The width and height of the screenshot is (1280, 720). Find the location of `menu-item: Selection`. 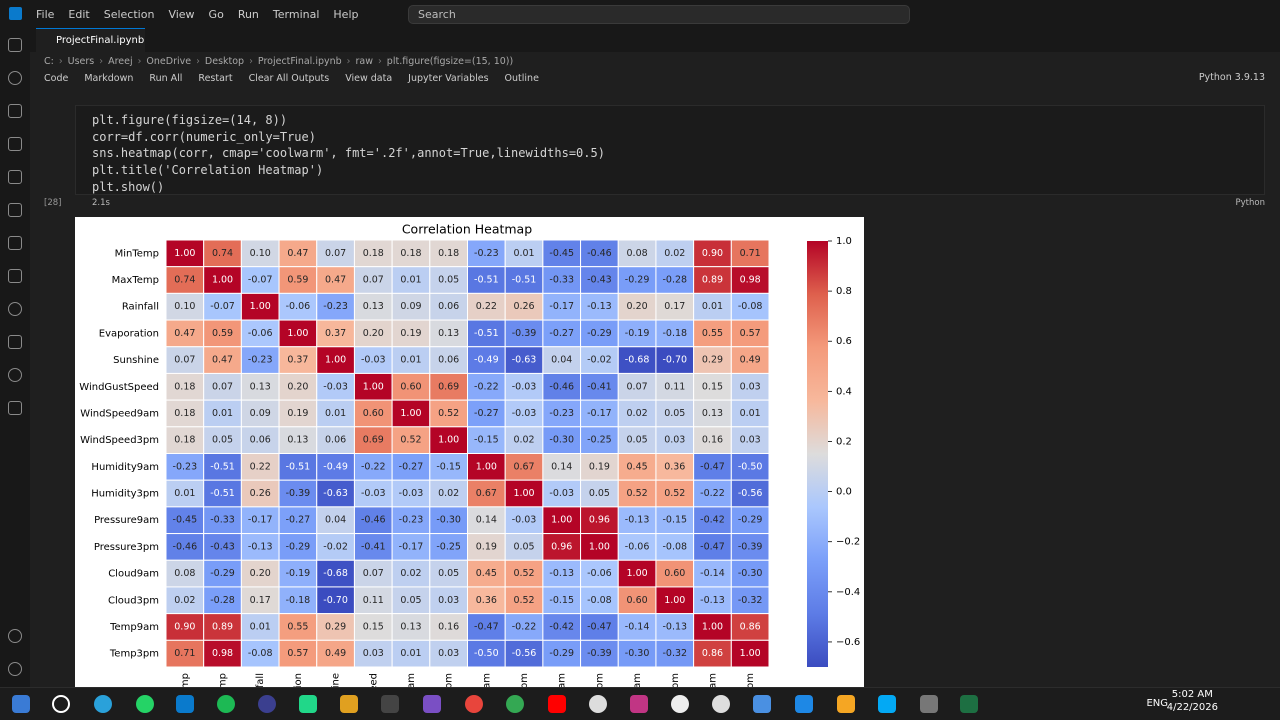

menu-item: Selection is located at coordinates (129, 14).